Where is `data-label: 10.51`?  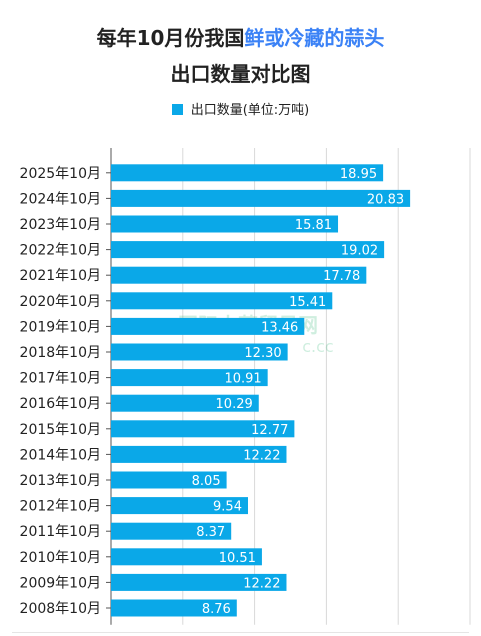
data-label: 10.51 is located at coordinates (237, 558).